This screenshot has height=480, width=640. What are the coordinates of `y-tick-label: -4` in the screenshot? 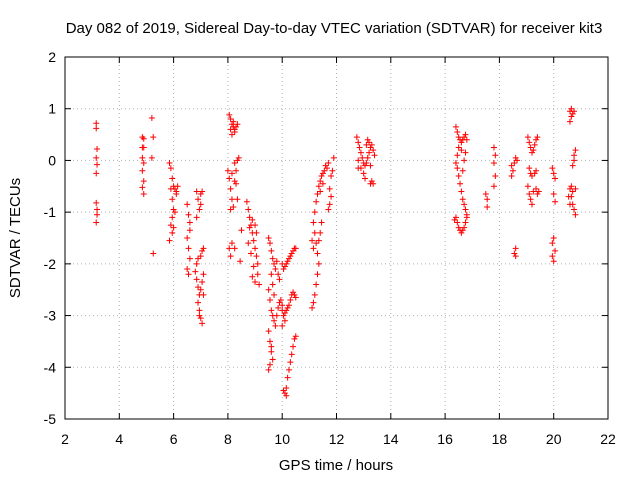 It's located at (50, 367).